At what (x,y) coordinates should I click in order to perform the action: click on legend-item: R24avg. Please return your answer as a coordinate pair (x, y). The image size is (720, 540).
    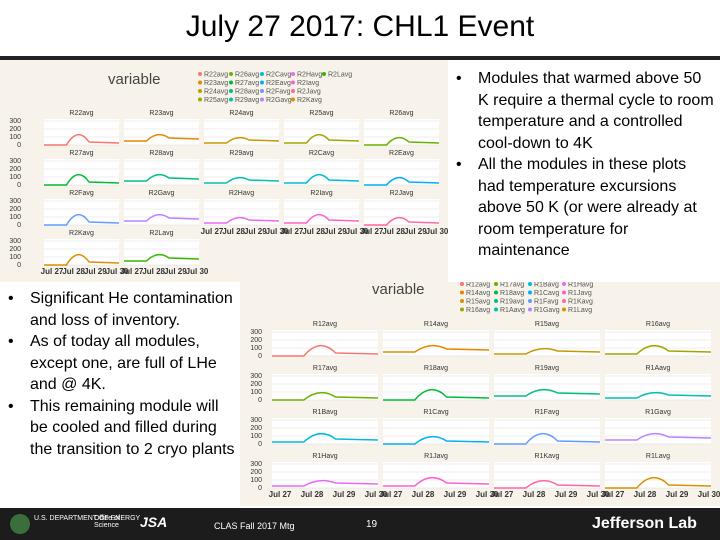
    Looking at the image, I should click on (216, 92).